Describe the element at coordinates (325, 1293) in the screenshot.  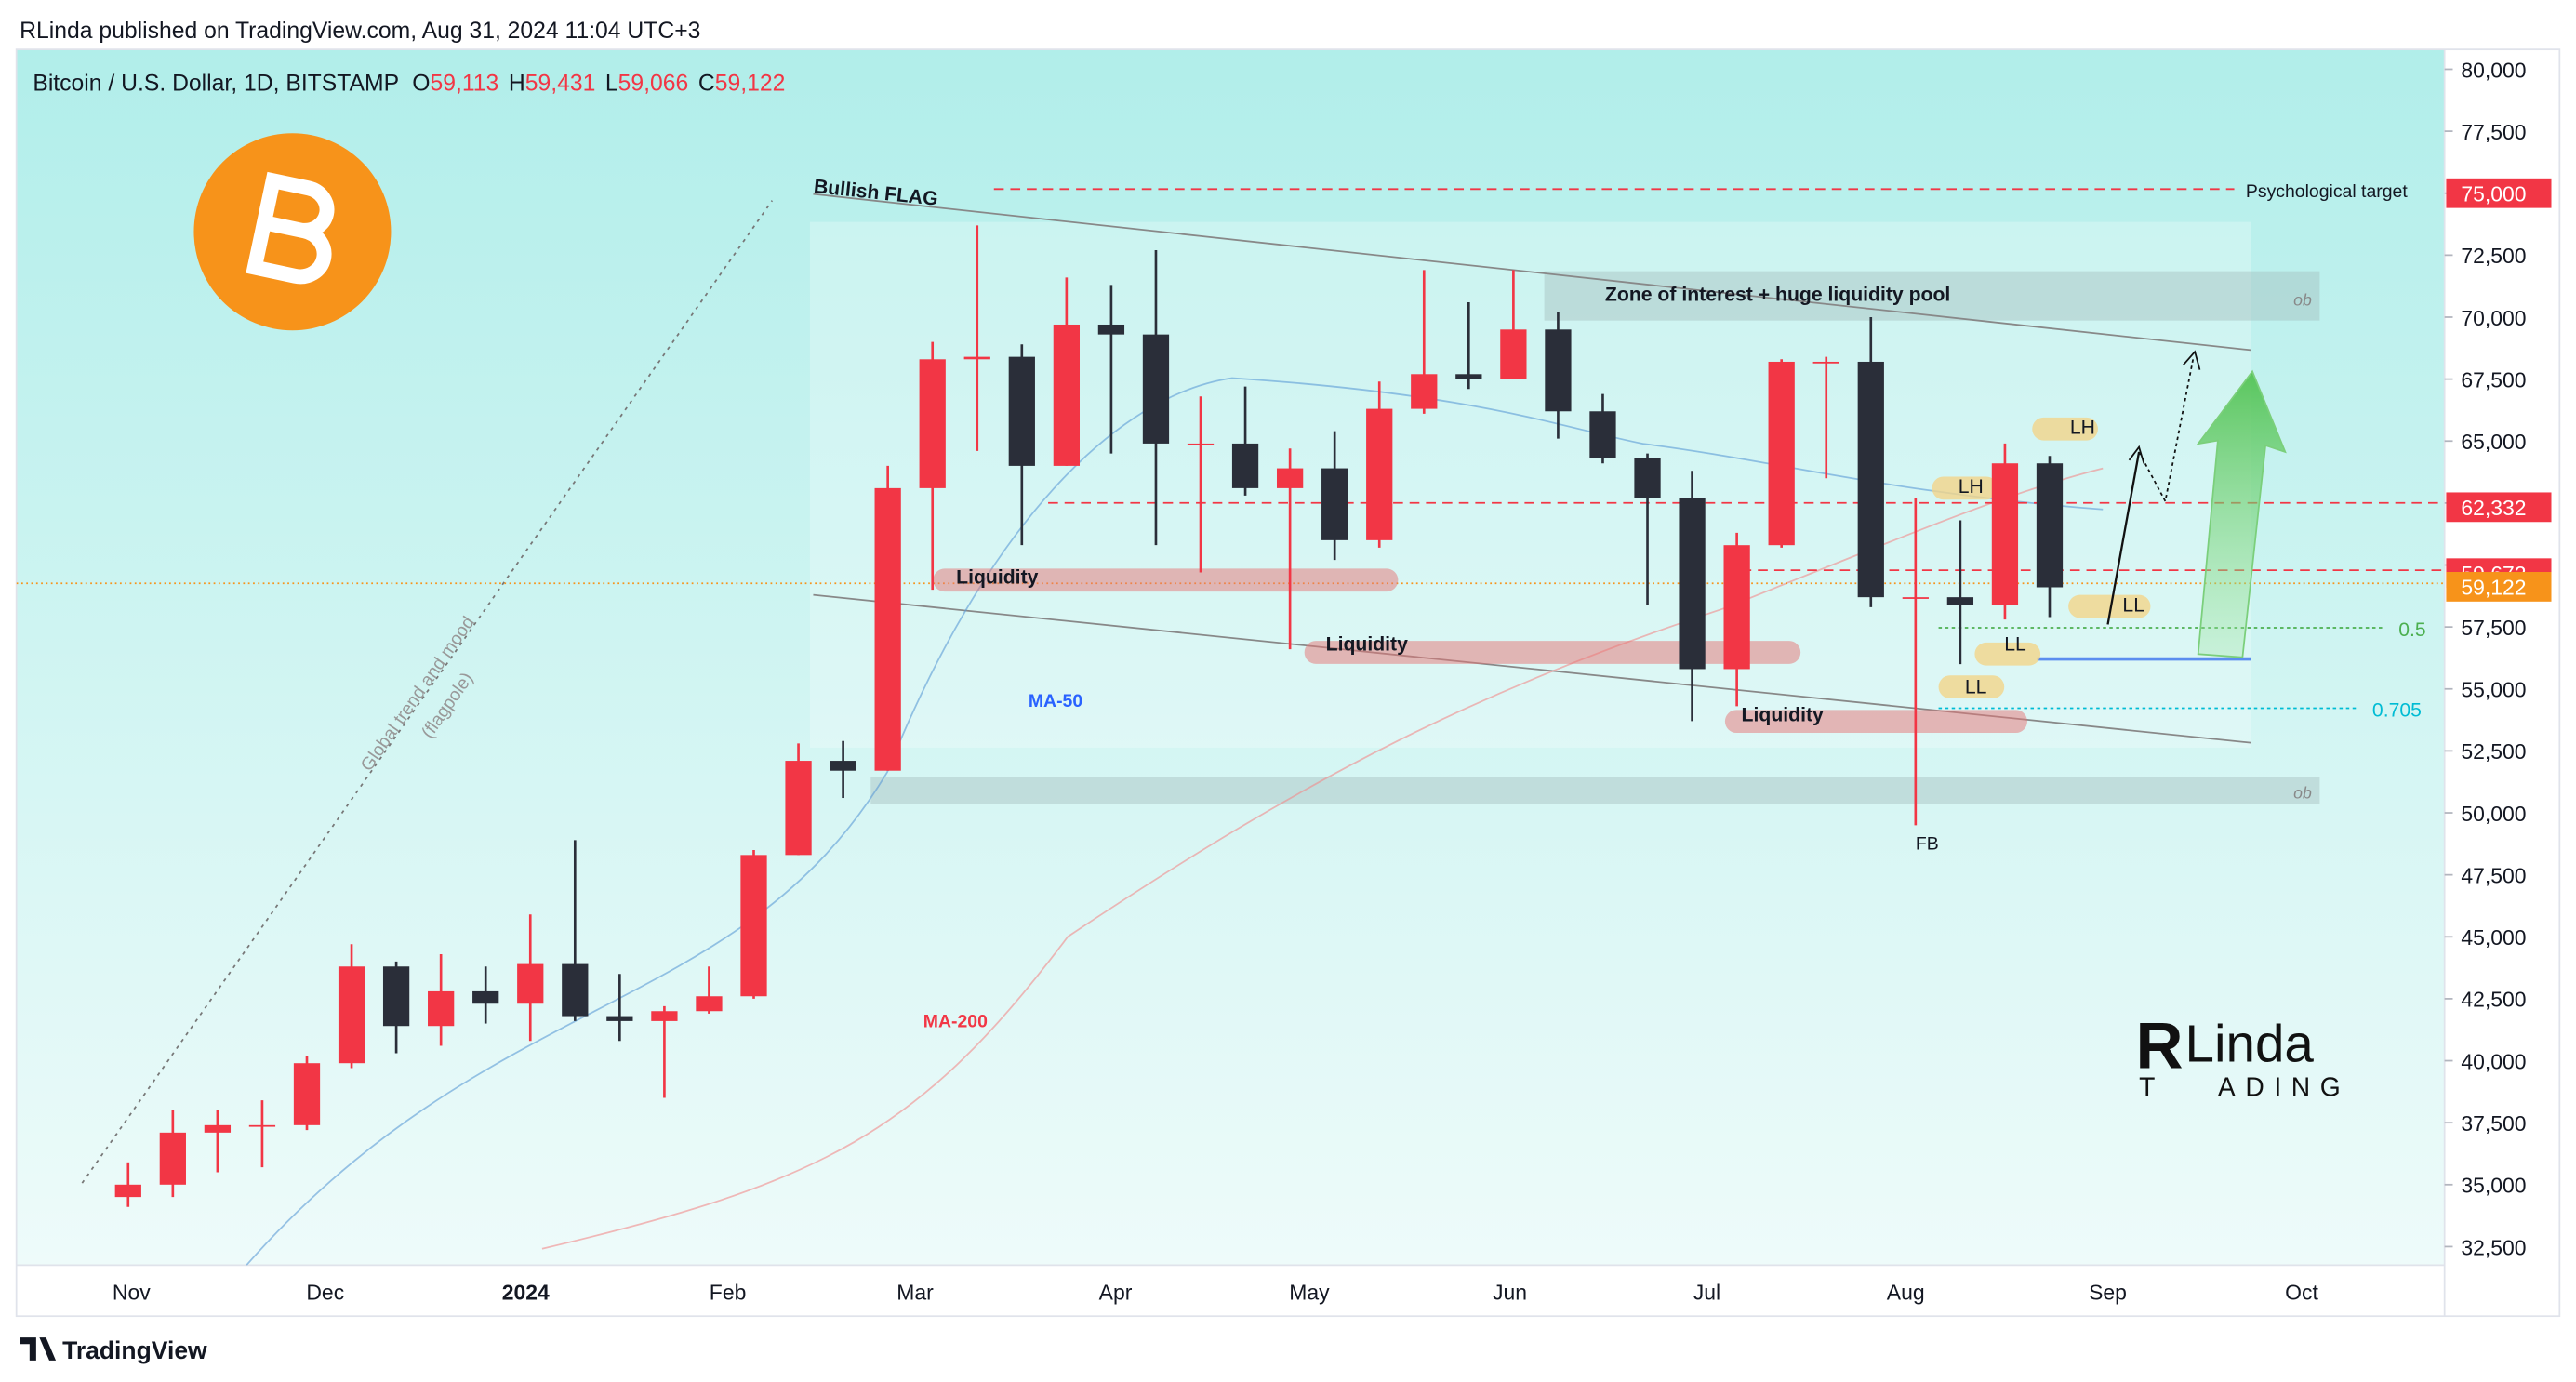
I see `x-tick-label: Dec` at that location.